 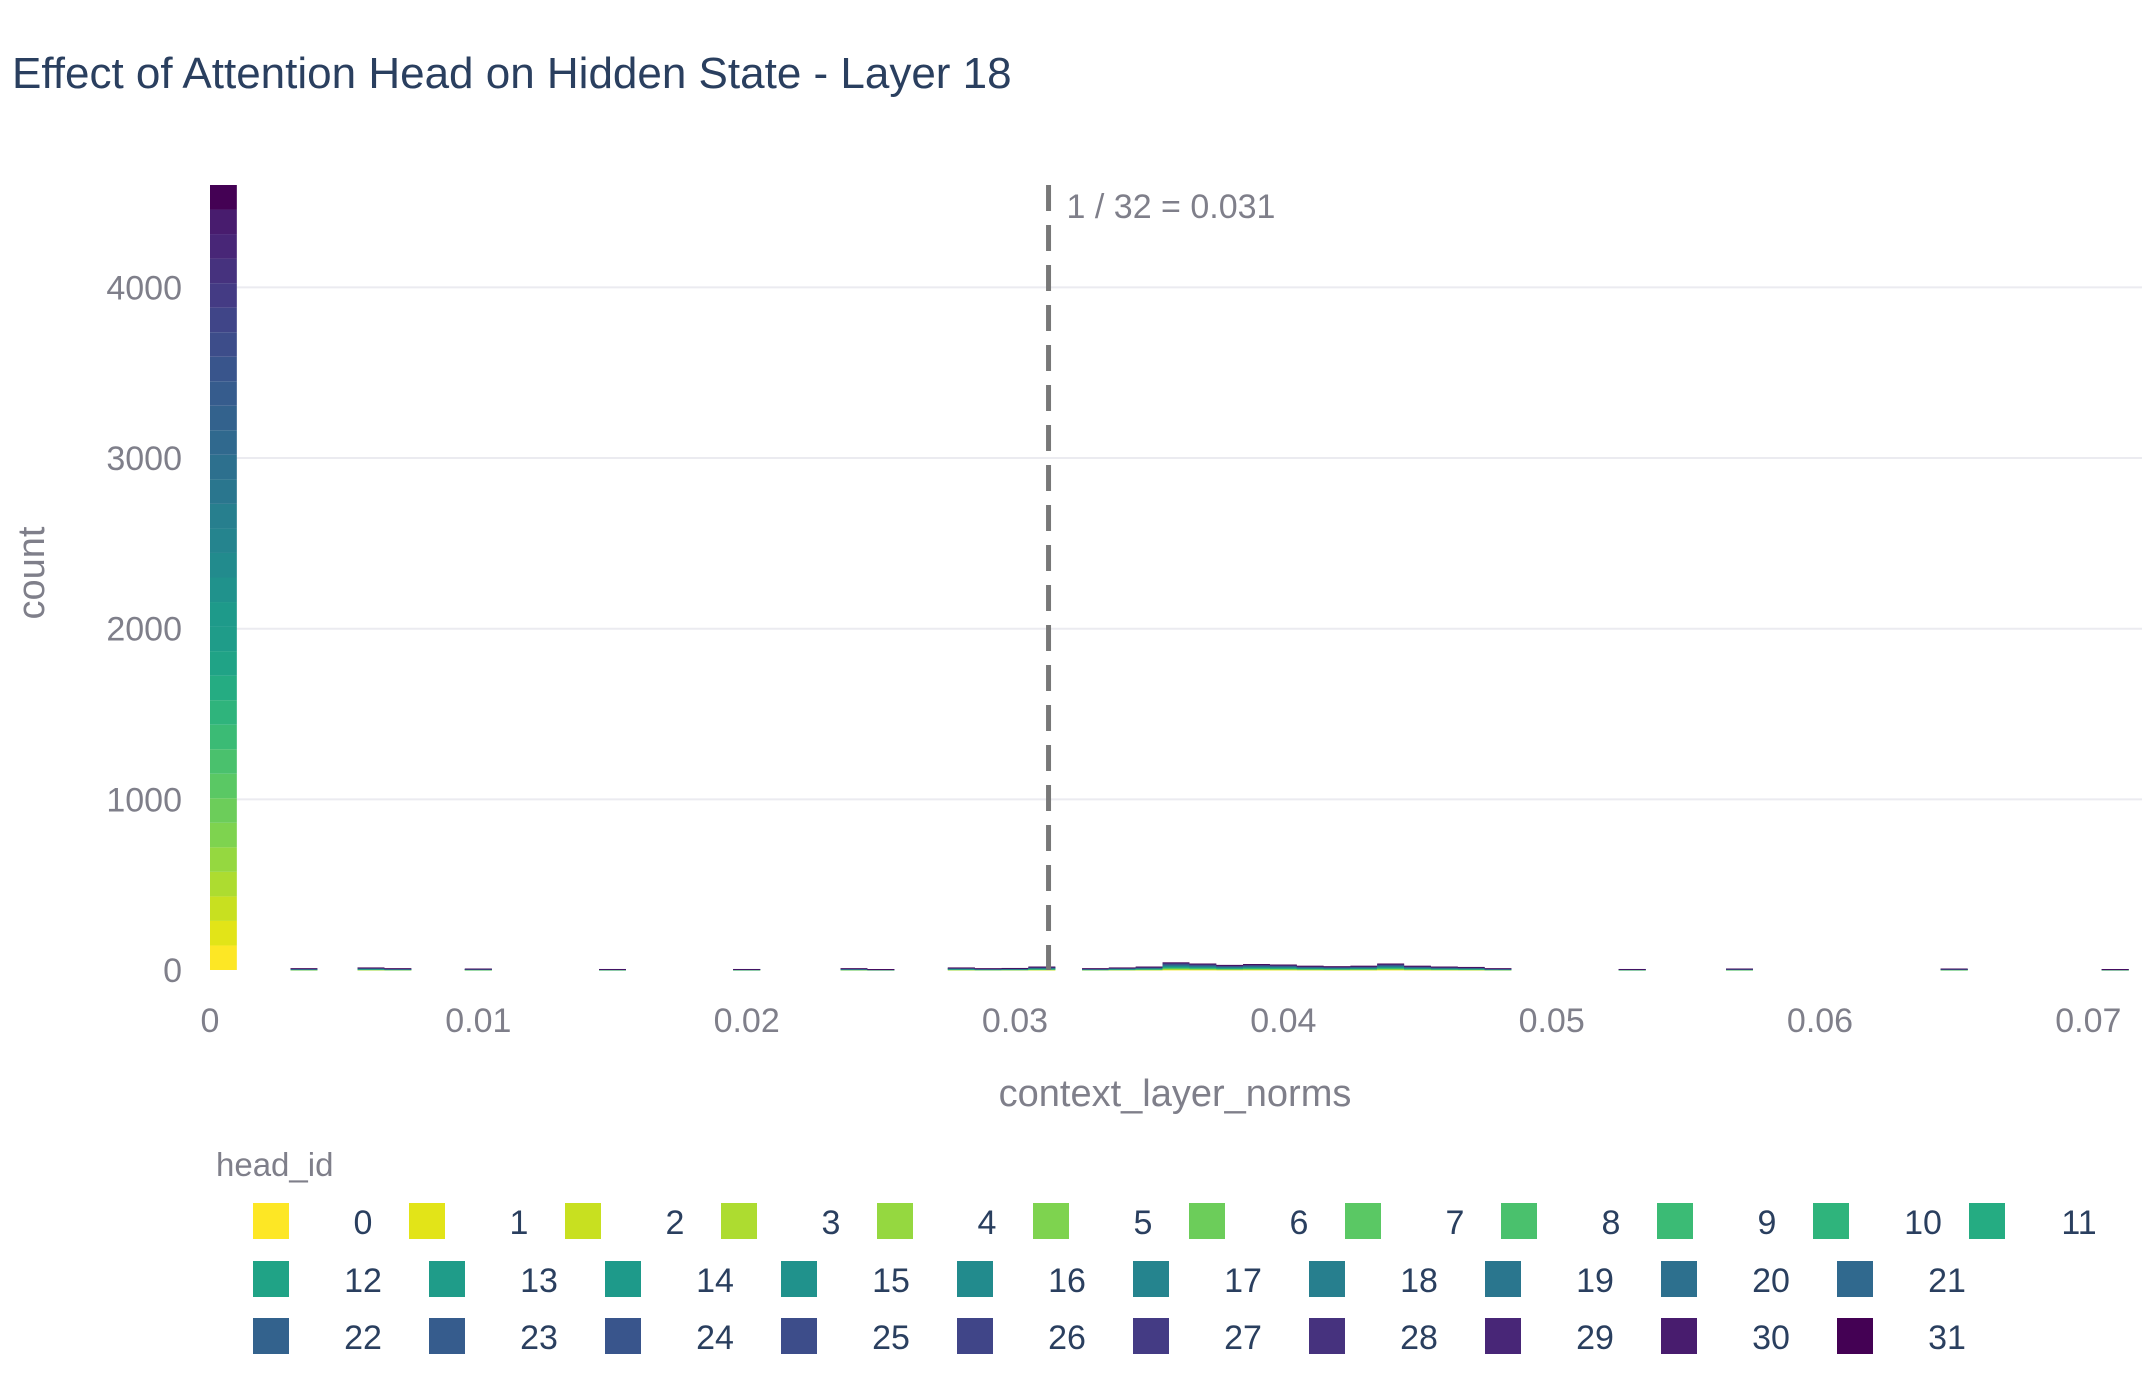 I want to click on legend-label: 12, so click(x=363, y=1281).